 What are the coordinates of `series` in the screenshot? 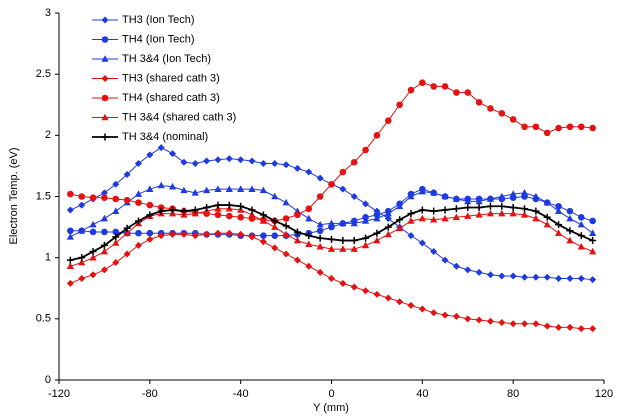 It's located at (331, 232).